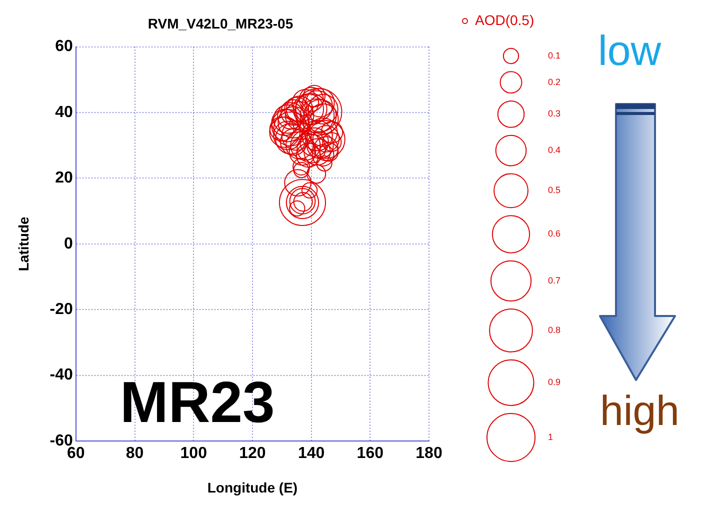 The height and width of the screenshot is (513, 707). What do you see at coordinates (135, 453) in the screenshot?
I see `x-tick-label: 80` at bounding box center [135, 453].